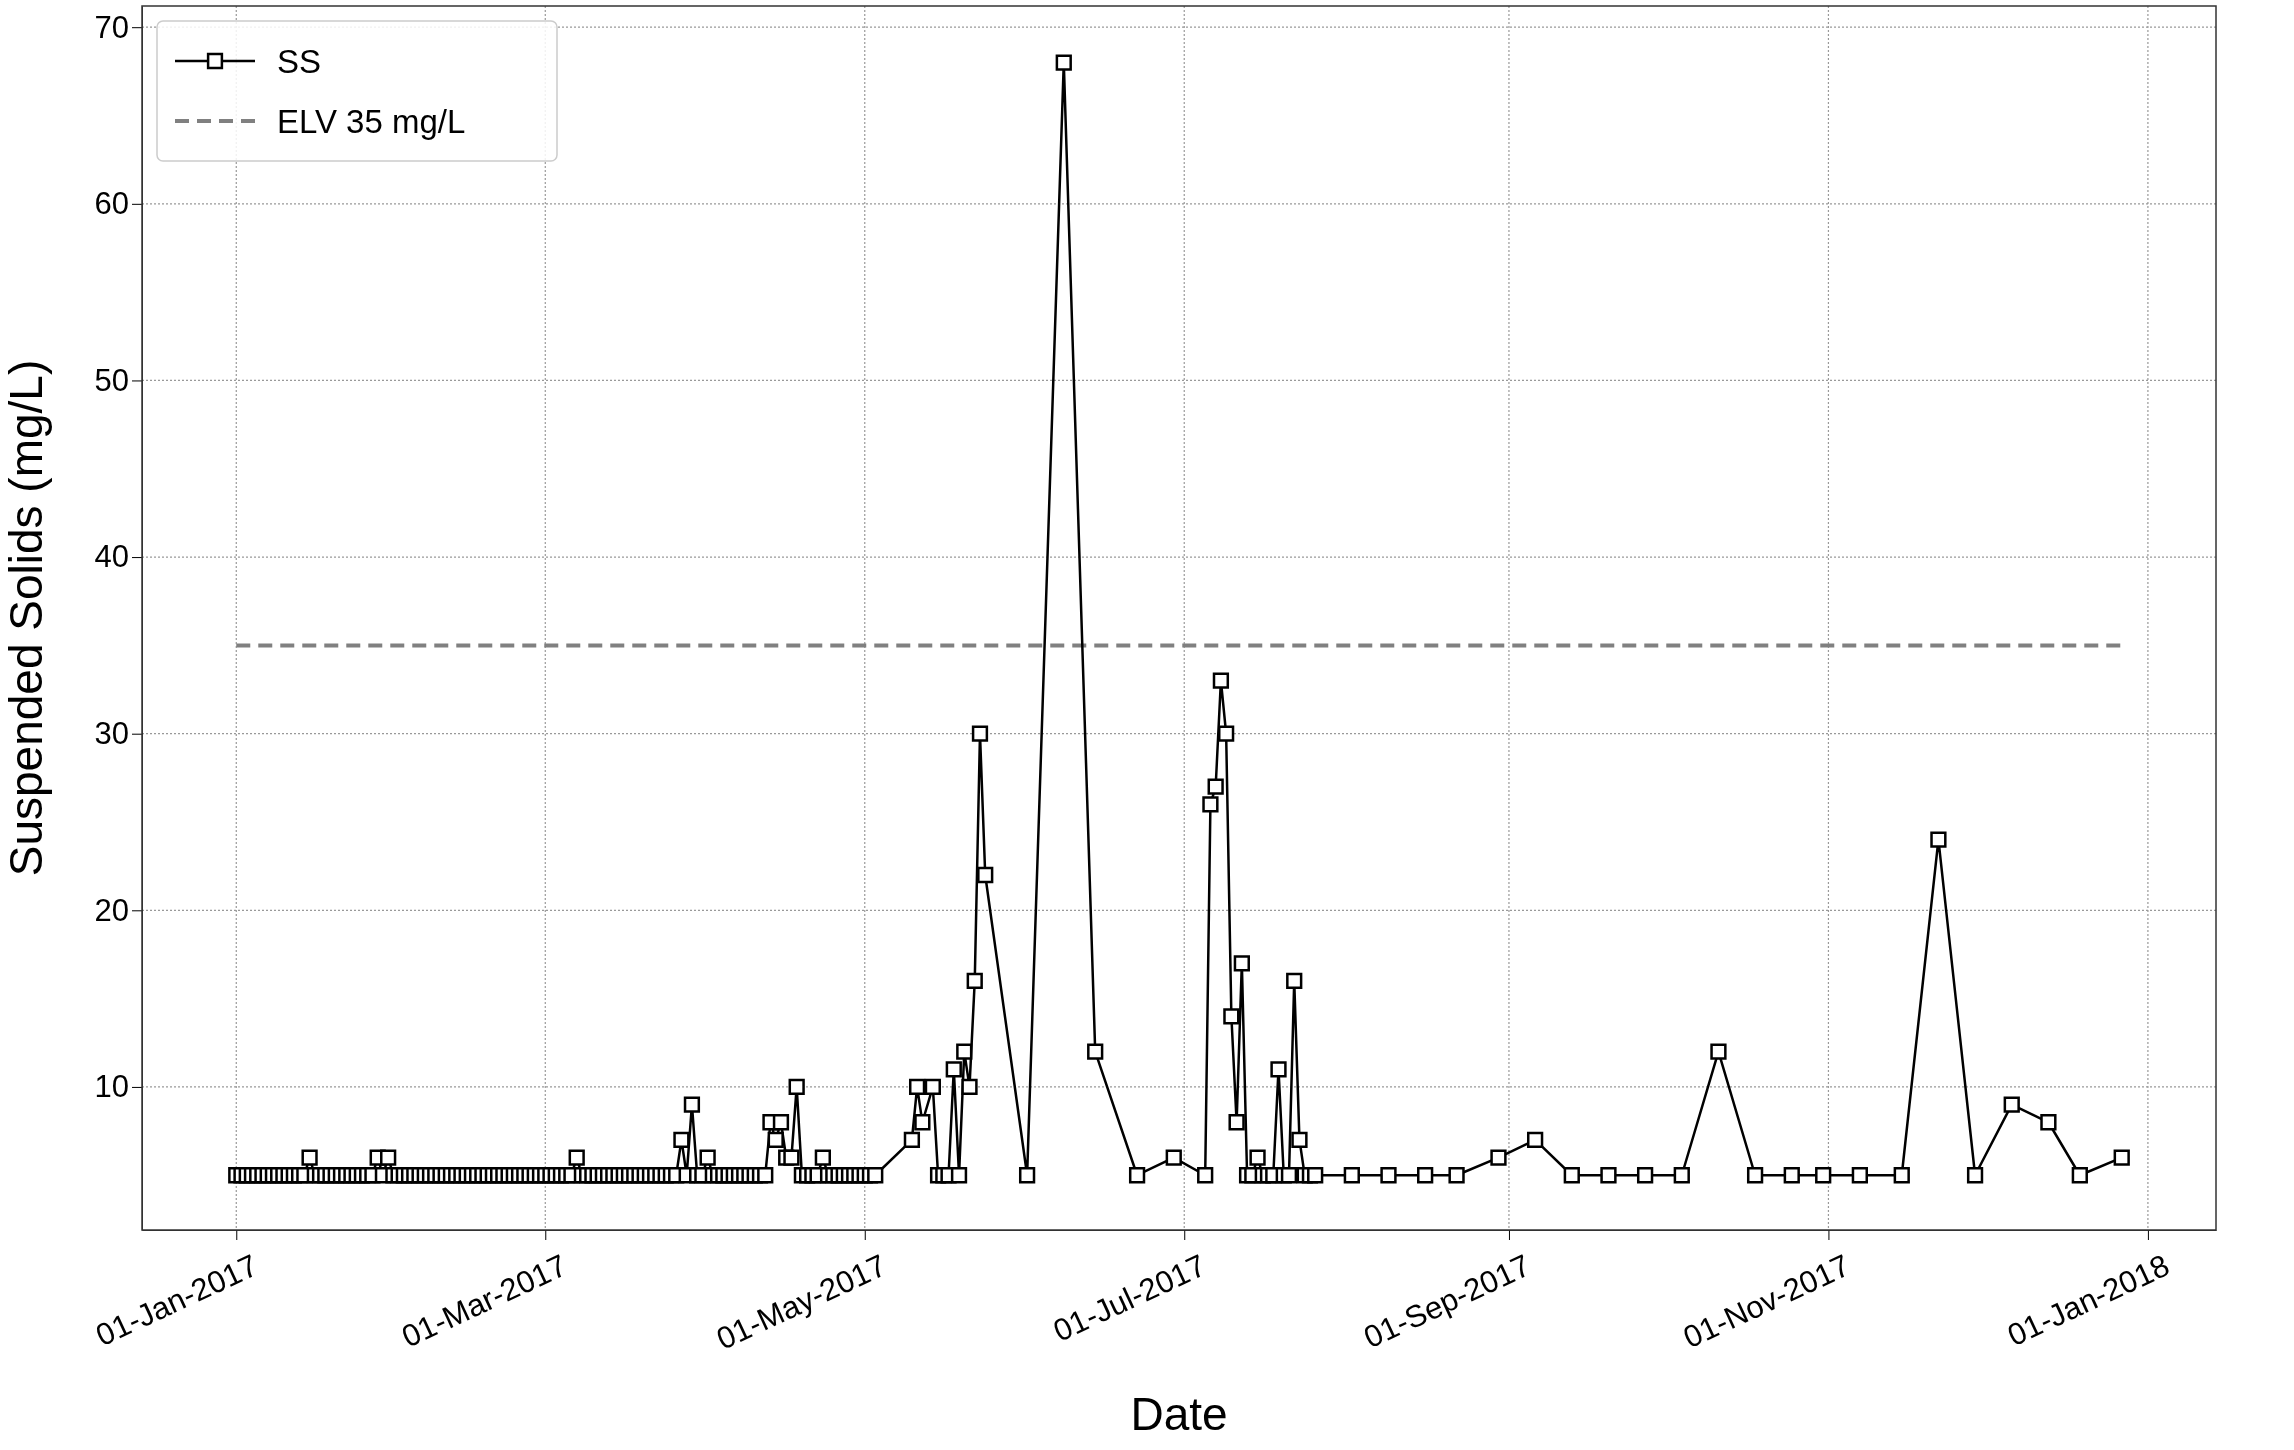 Image resolution: width=2294 pixels, height=1450 pixels. What do you see at coordinates (299, 61) in the screenshot?
I see `legend-label: SS` at bounding box center [299, 61].